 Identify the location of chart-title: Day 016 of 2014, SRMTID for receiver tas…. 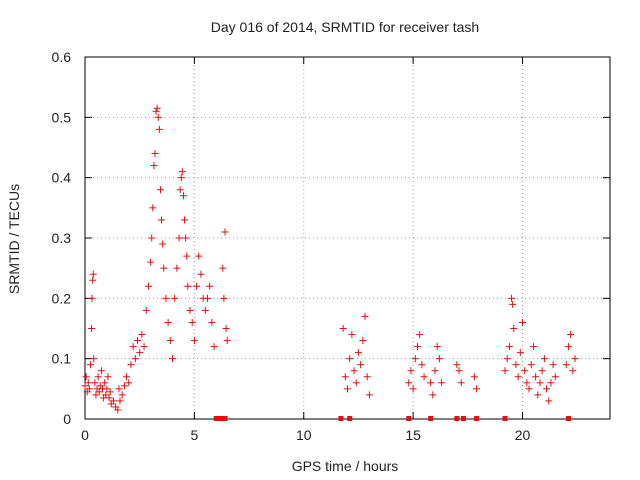
(345, 27).